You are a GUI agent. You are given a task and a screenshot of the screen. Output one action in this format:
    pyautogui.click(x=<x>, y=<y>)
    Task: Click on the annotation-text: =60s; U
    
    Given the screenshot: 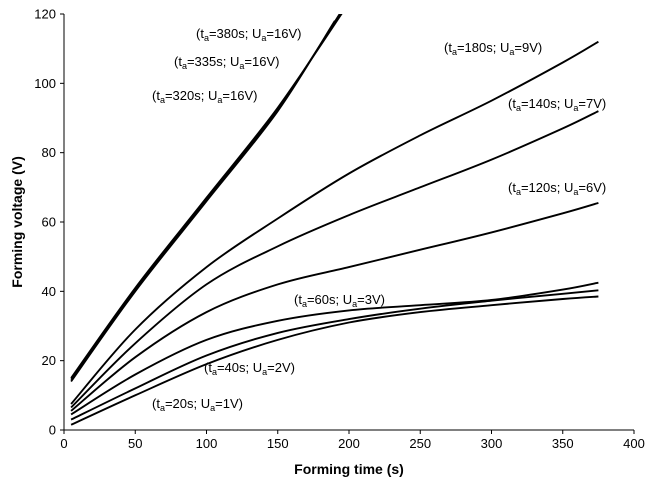 What is the action you would take?
    pyautogui.click(x=329, y=299)
    